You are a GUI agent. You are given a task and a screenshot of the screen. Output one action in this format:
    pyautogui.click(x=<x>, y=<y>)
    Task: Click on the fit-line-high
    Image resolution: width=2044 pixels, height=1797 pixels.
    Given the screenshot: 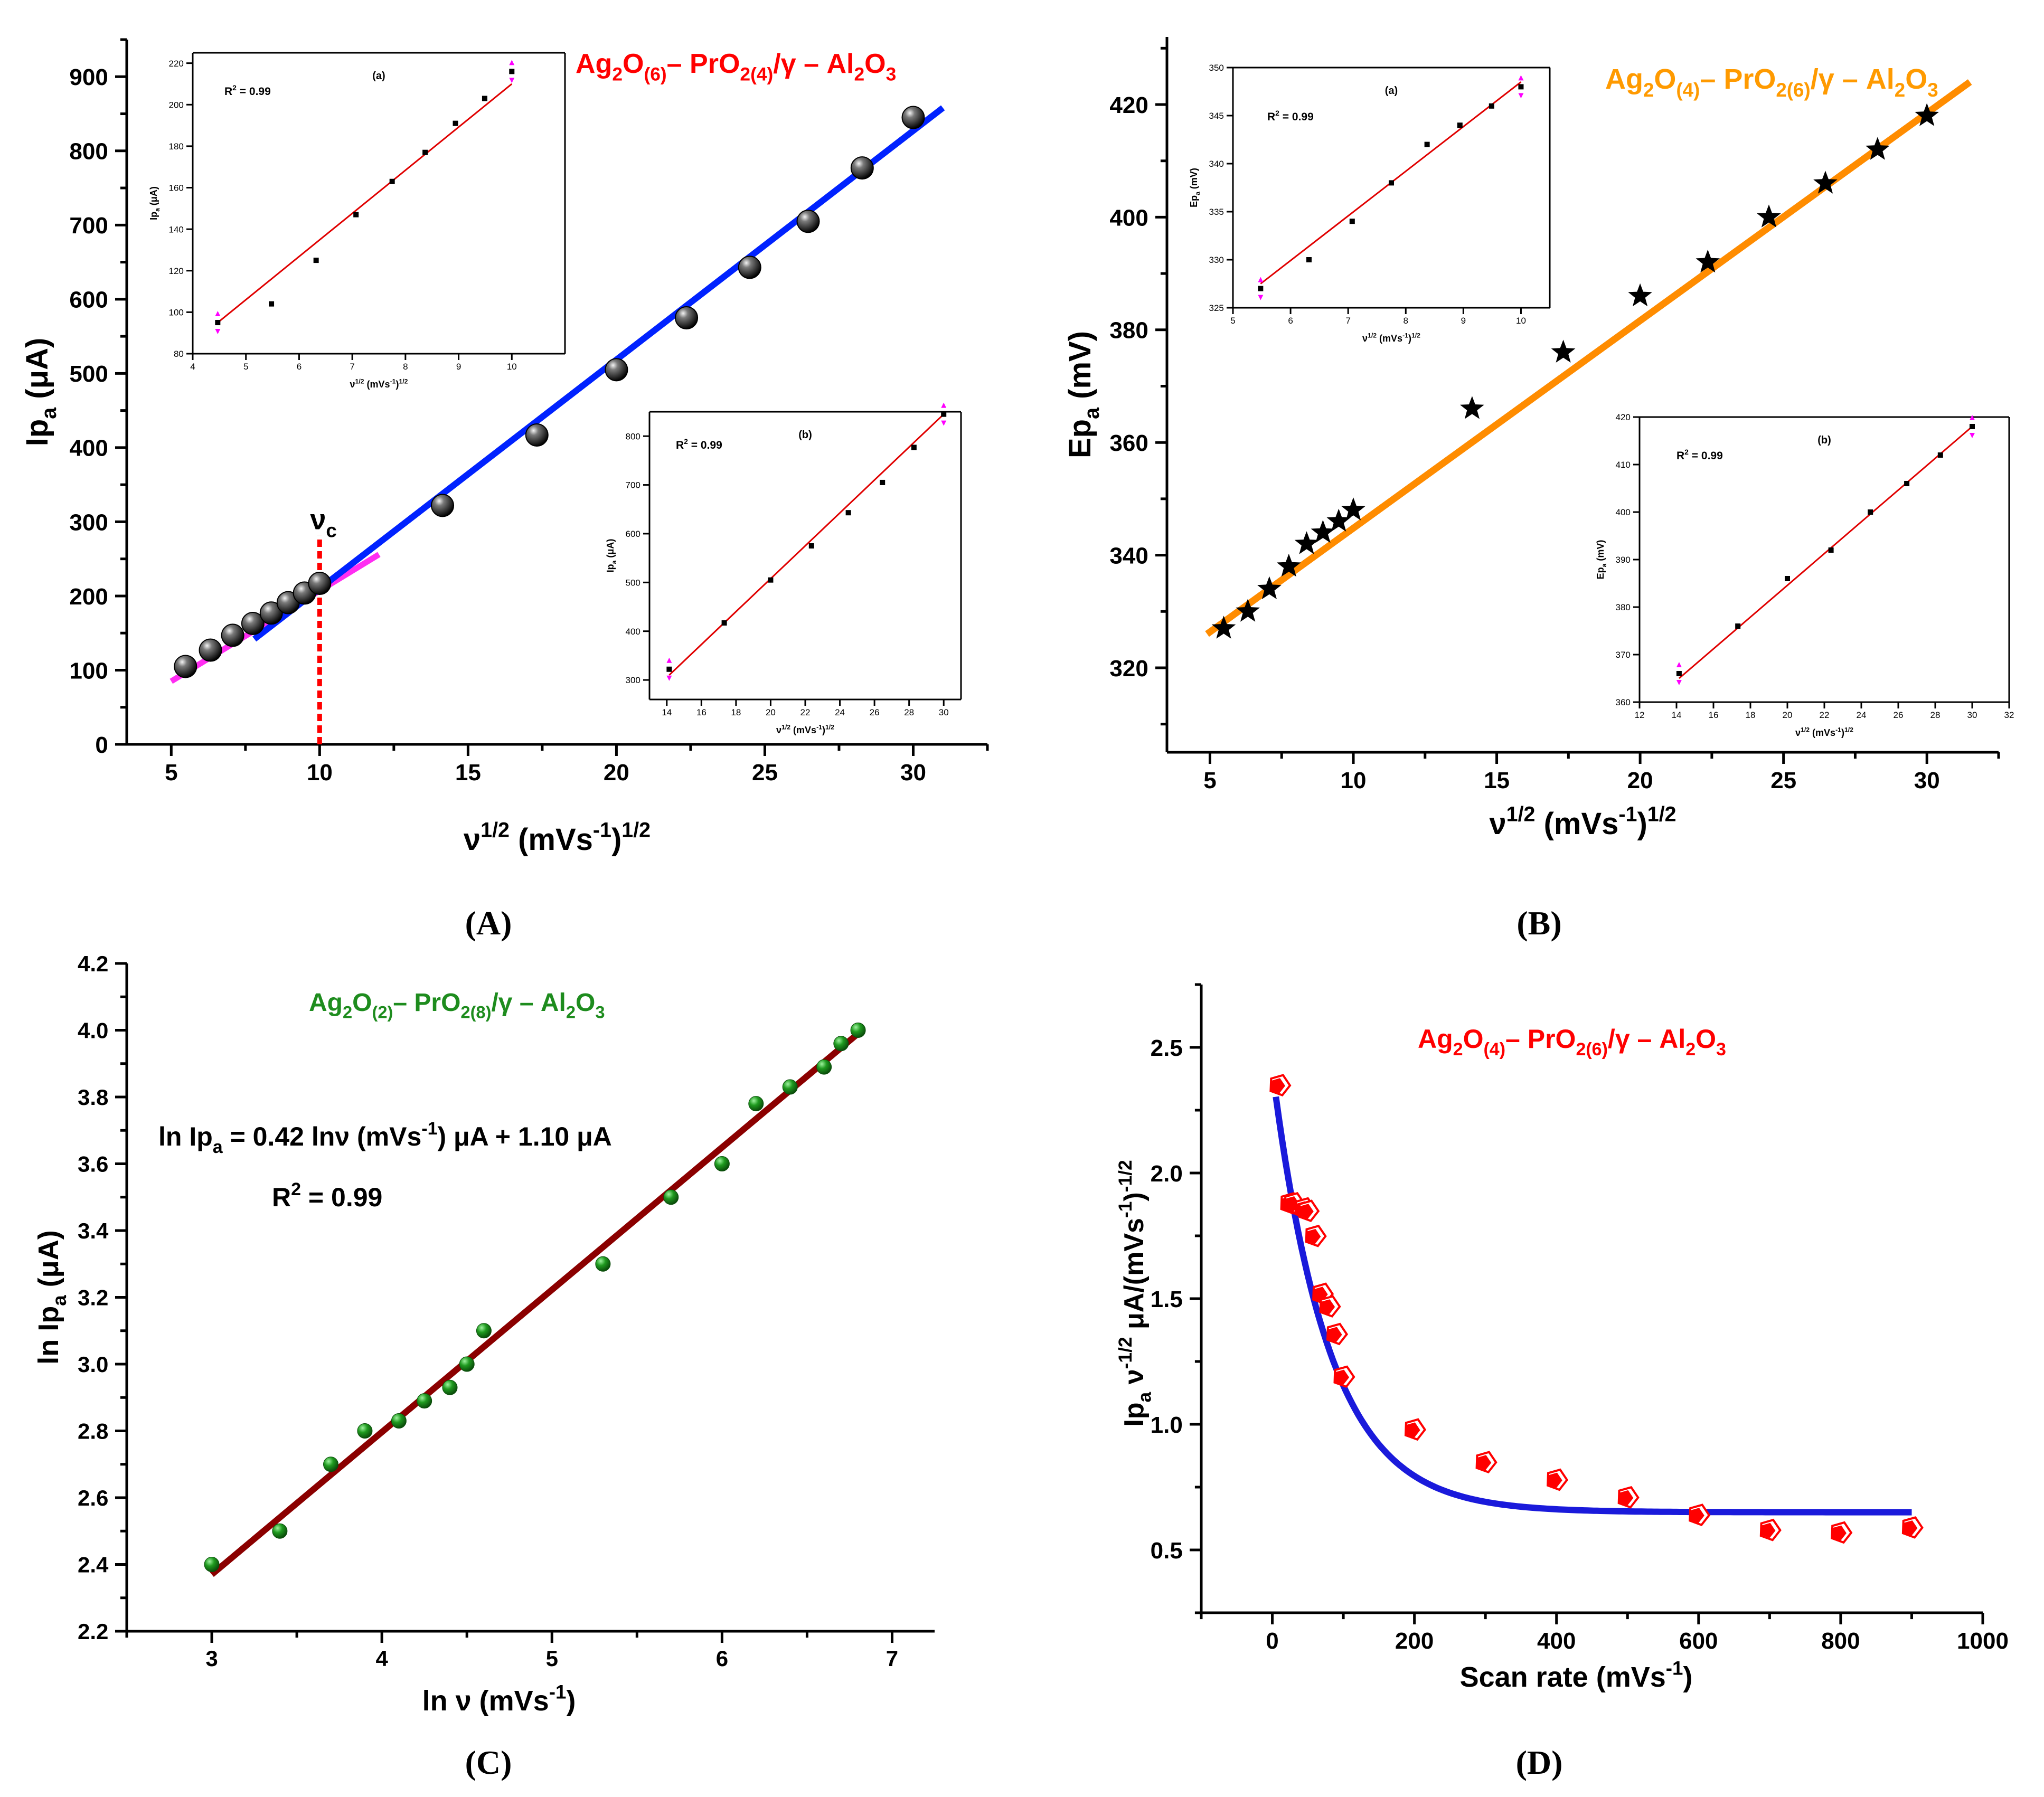 What is the action you would take?
    pyautogui.click(x=598, y=373)
    